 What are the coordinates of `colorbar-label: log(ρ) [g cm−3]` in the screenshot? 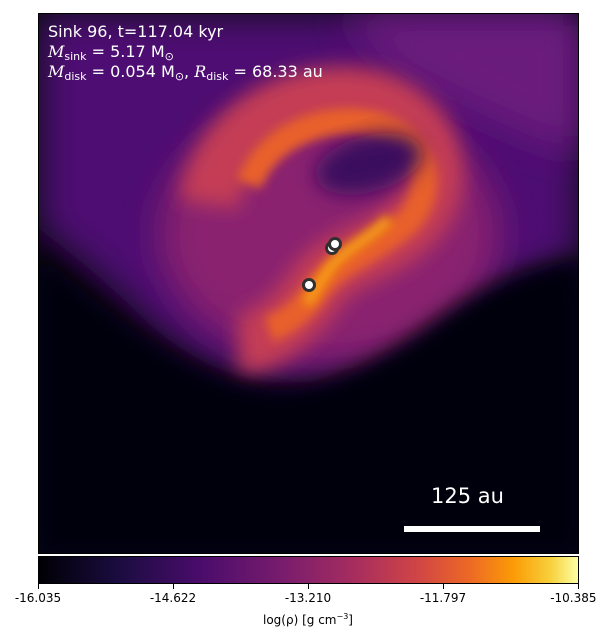 It's located at (308, 619).